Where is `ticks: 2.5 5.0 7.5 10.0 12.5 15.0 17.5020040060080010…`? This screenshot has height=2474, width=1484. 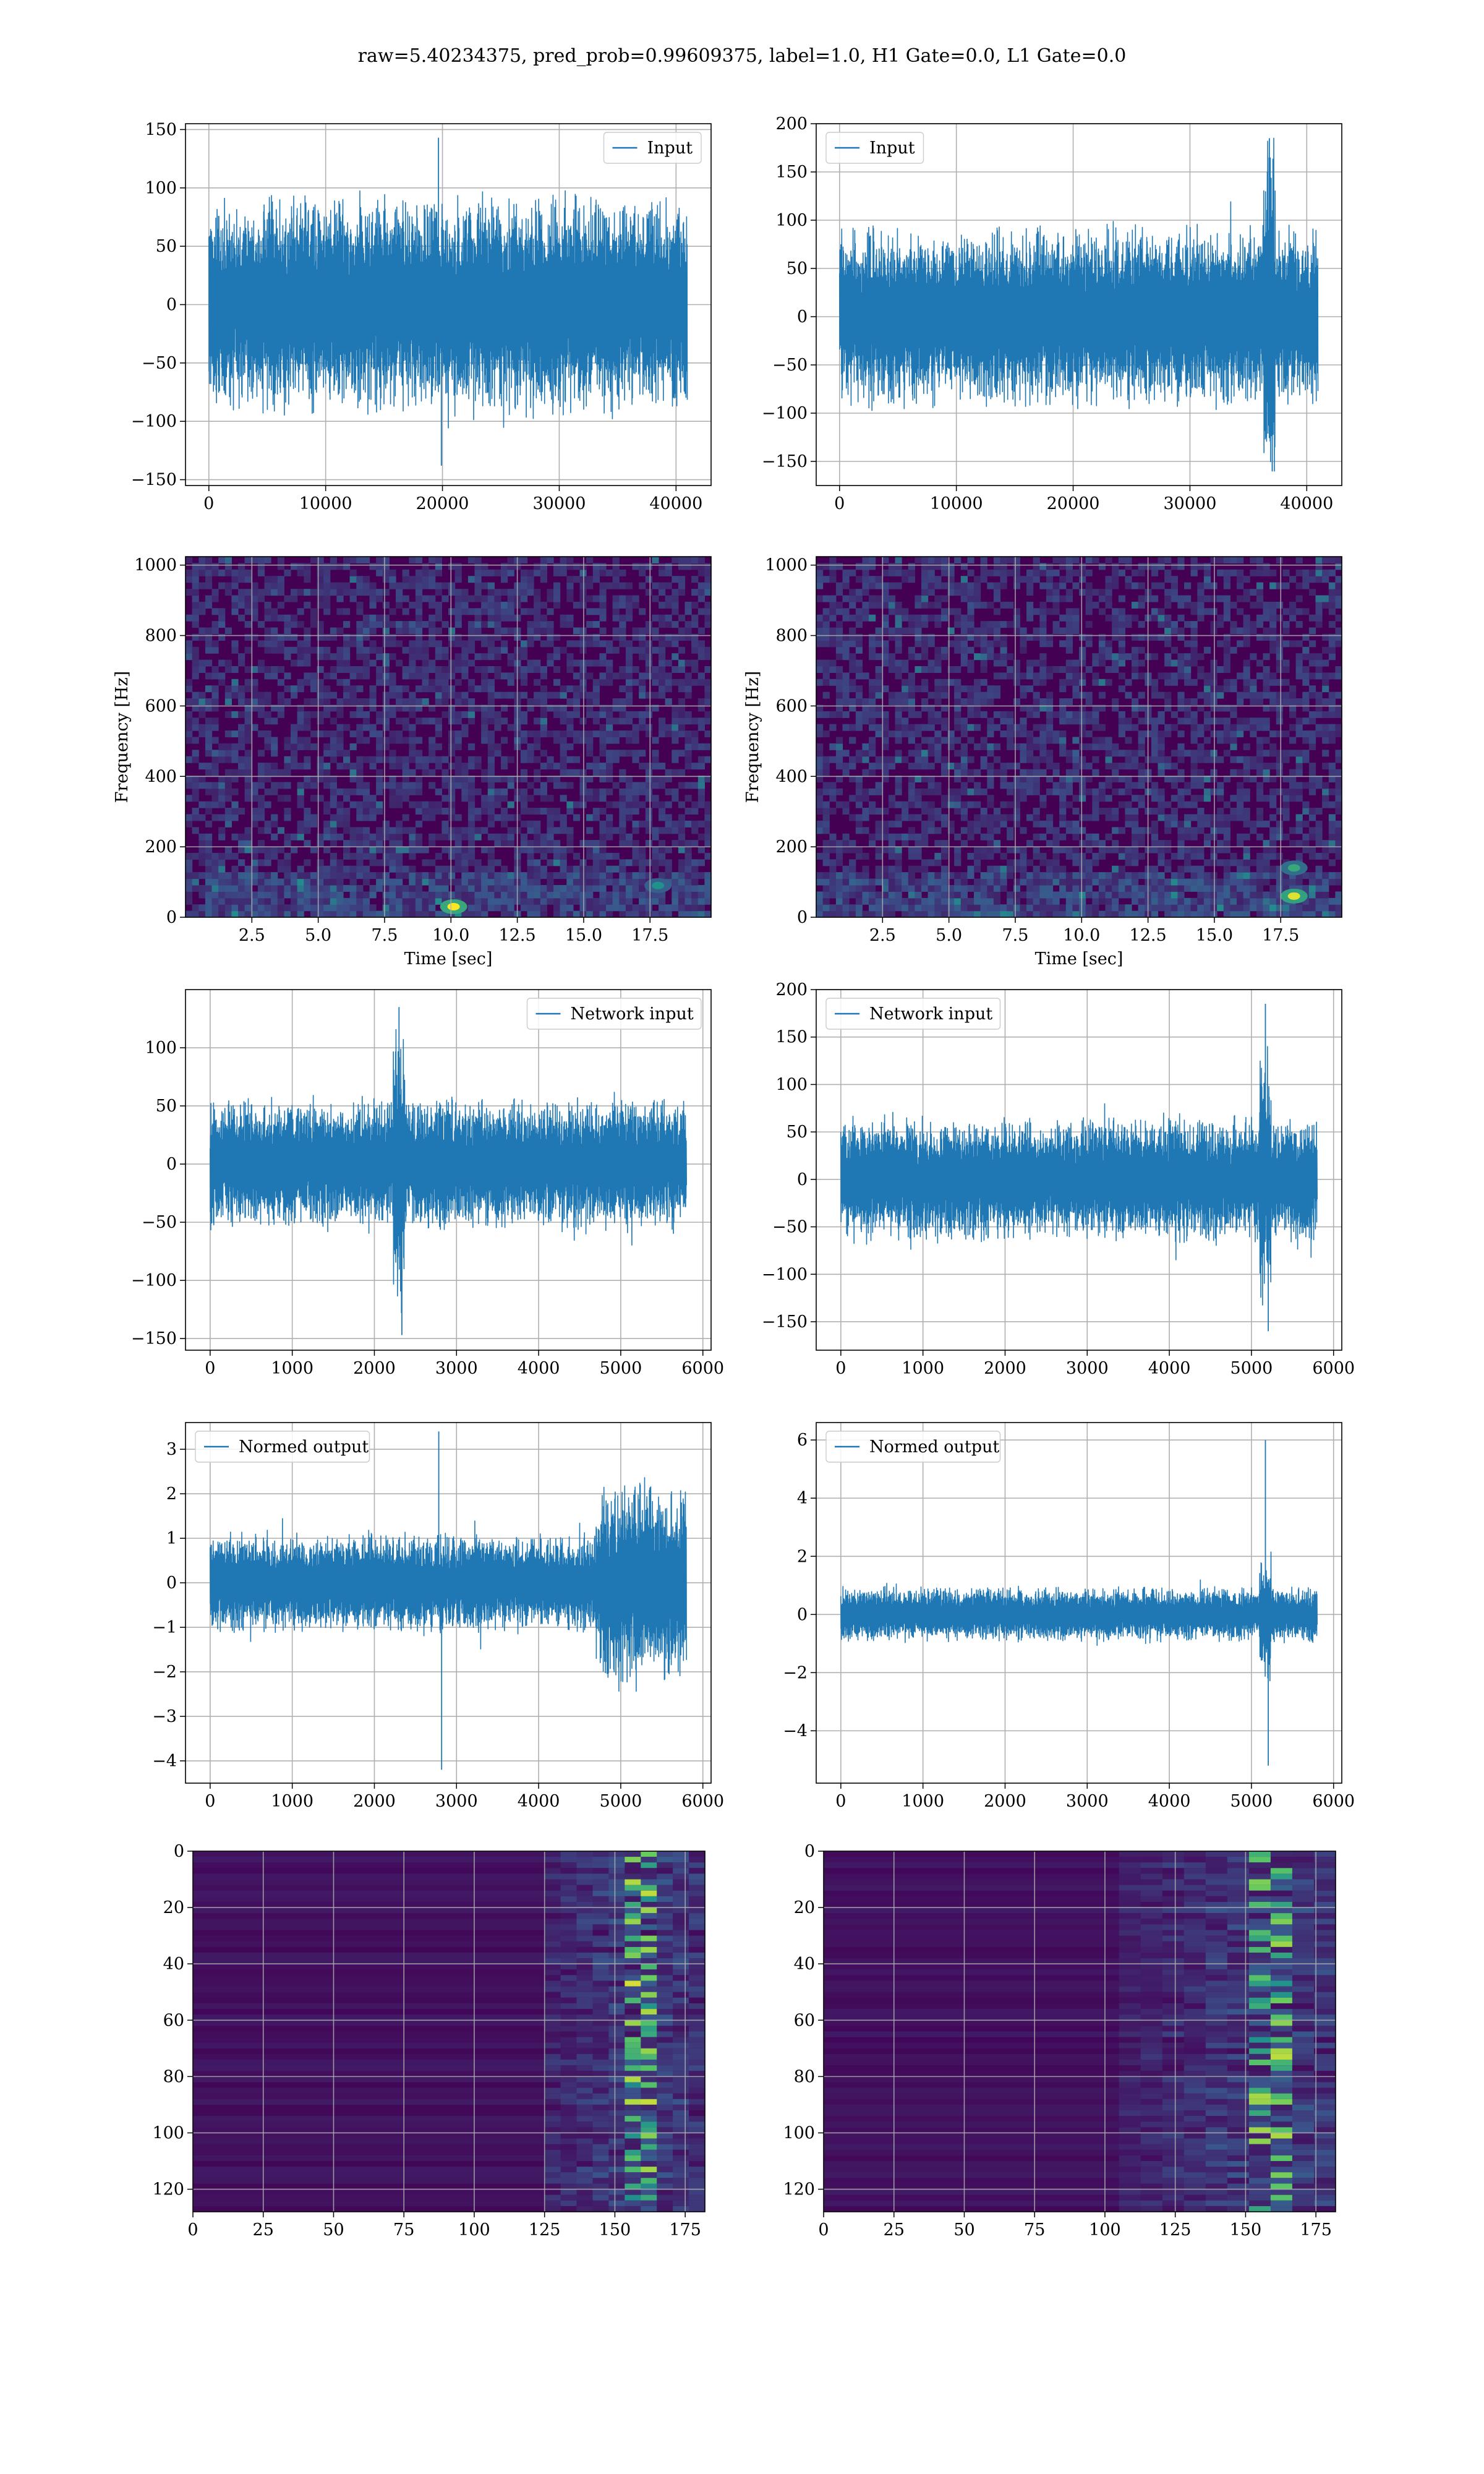
ticks: 2.5 5.0 7.5 10.0 12.5 15.0 17.5020040060080010… is located at coordinates (401, 750).